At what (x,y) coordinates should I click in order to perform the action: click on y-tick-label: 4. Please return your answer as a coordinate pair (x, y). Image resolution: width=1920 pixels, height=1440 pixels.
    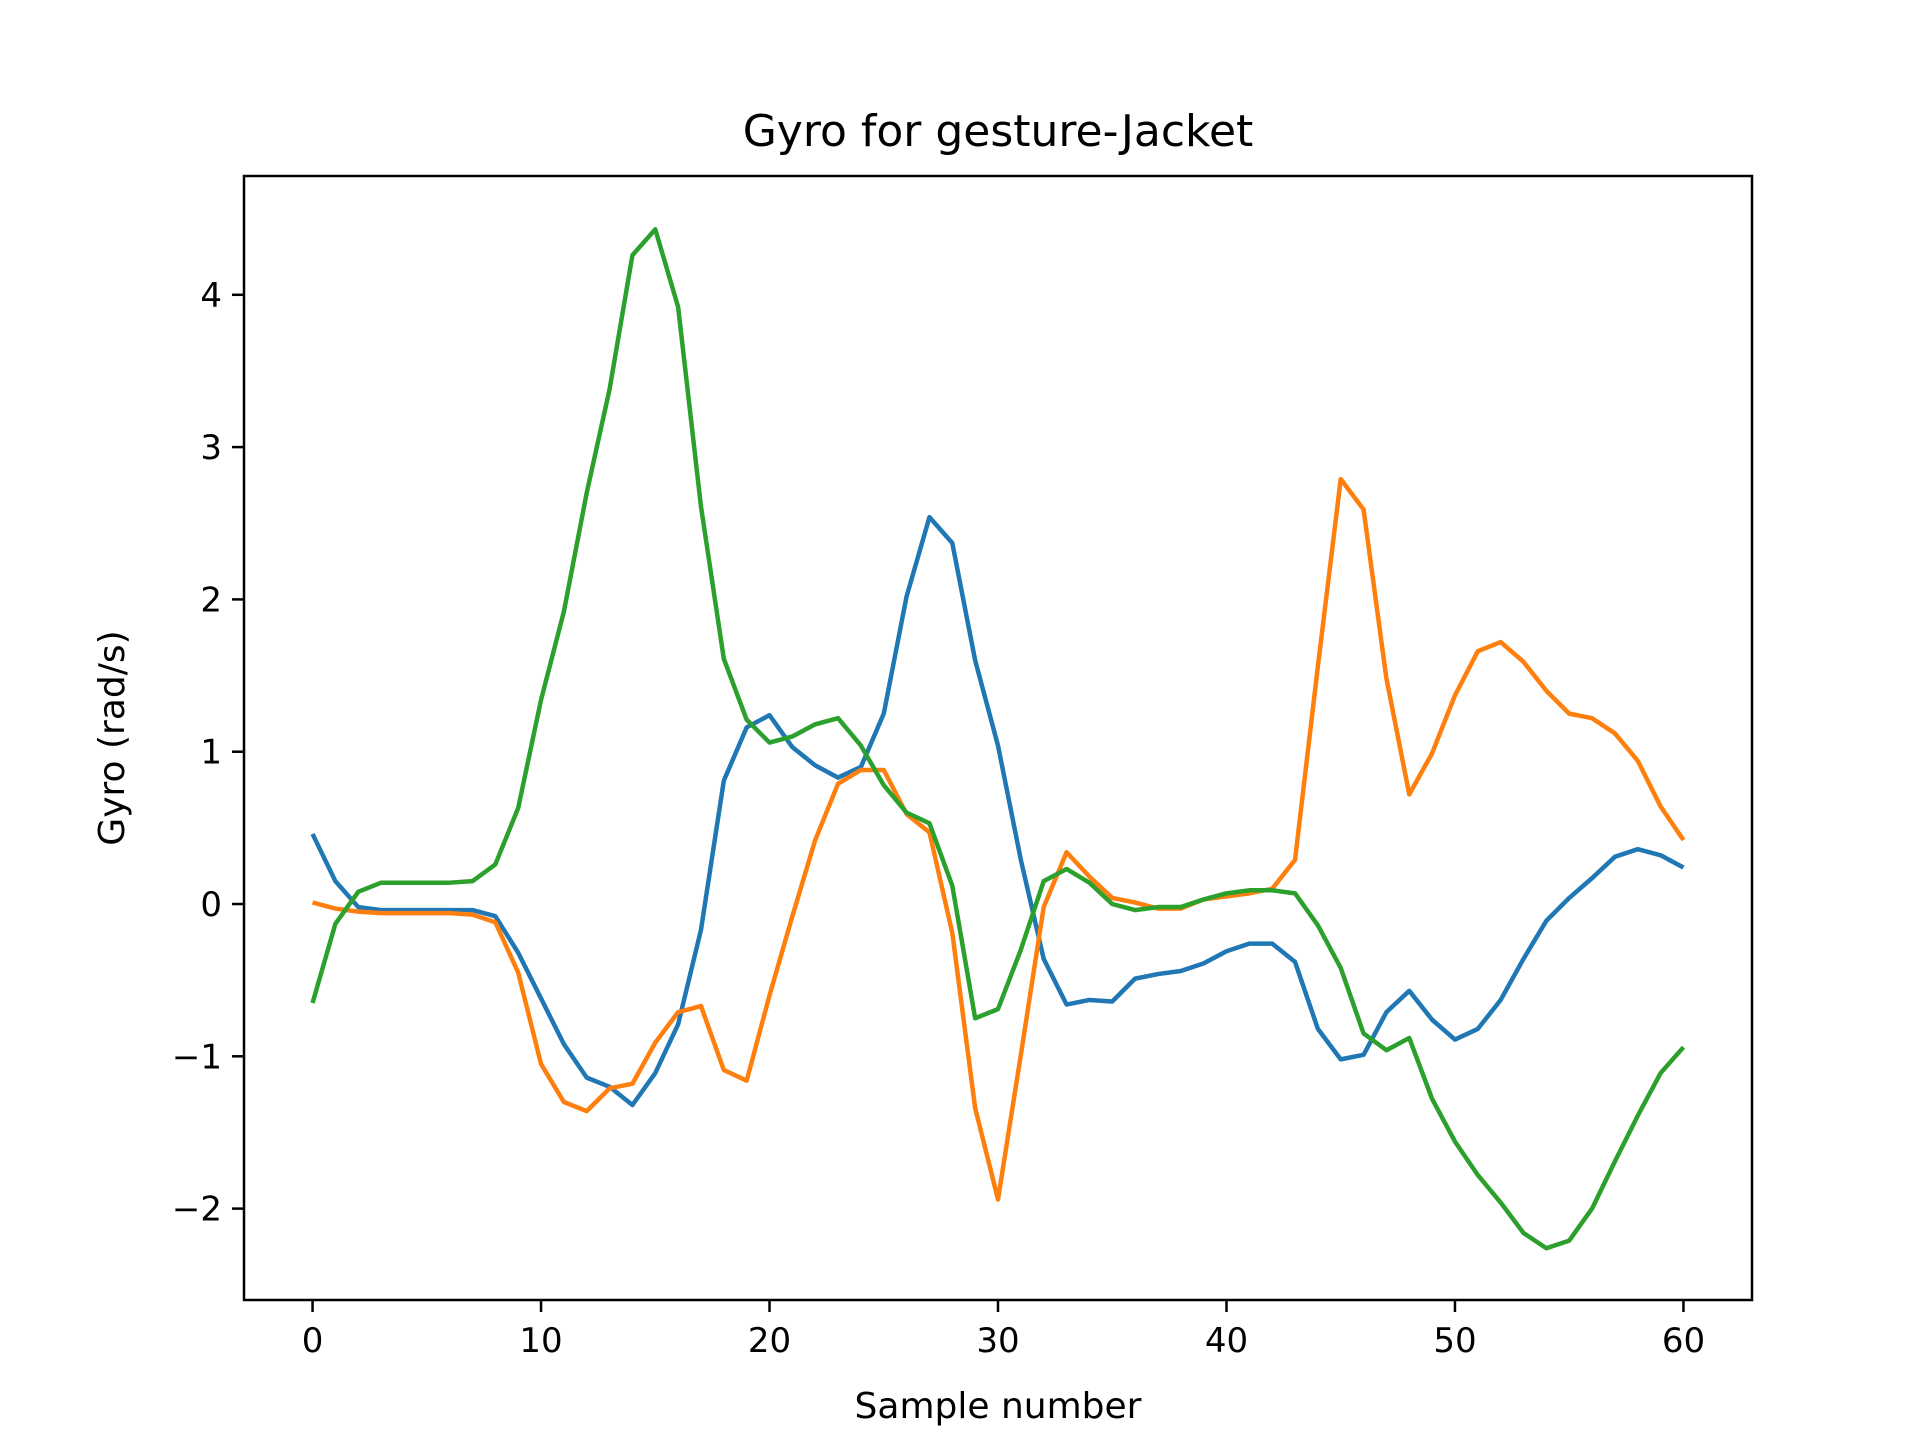
    Looking at the image, I should click on (211, 296).